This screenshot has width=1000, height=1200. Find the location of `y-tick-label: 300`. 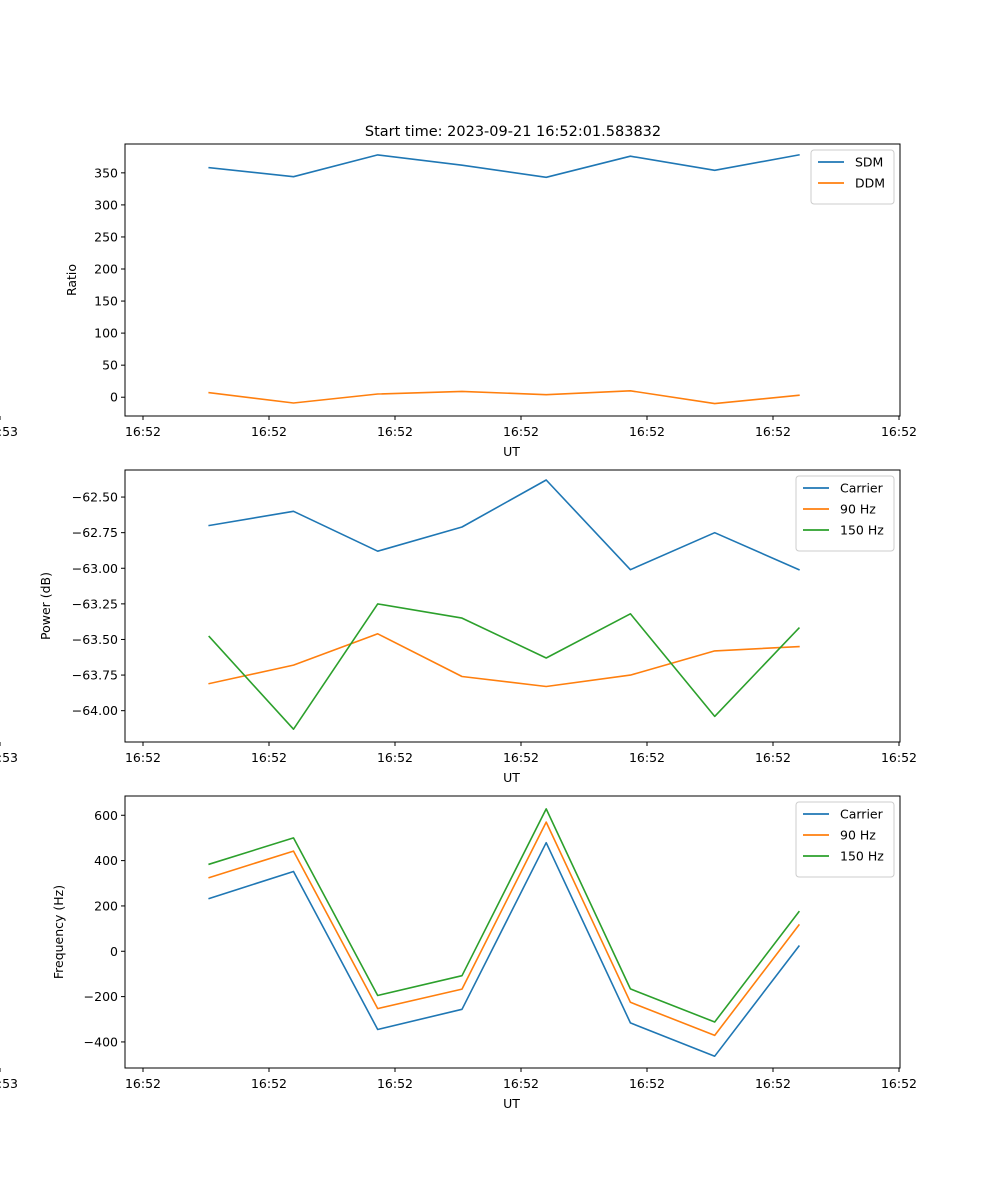

y-tick-label: 300 is located at coordinates (106, 204).